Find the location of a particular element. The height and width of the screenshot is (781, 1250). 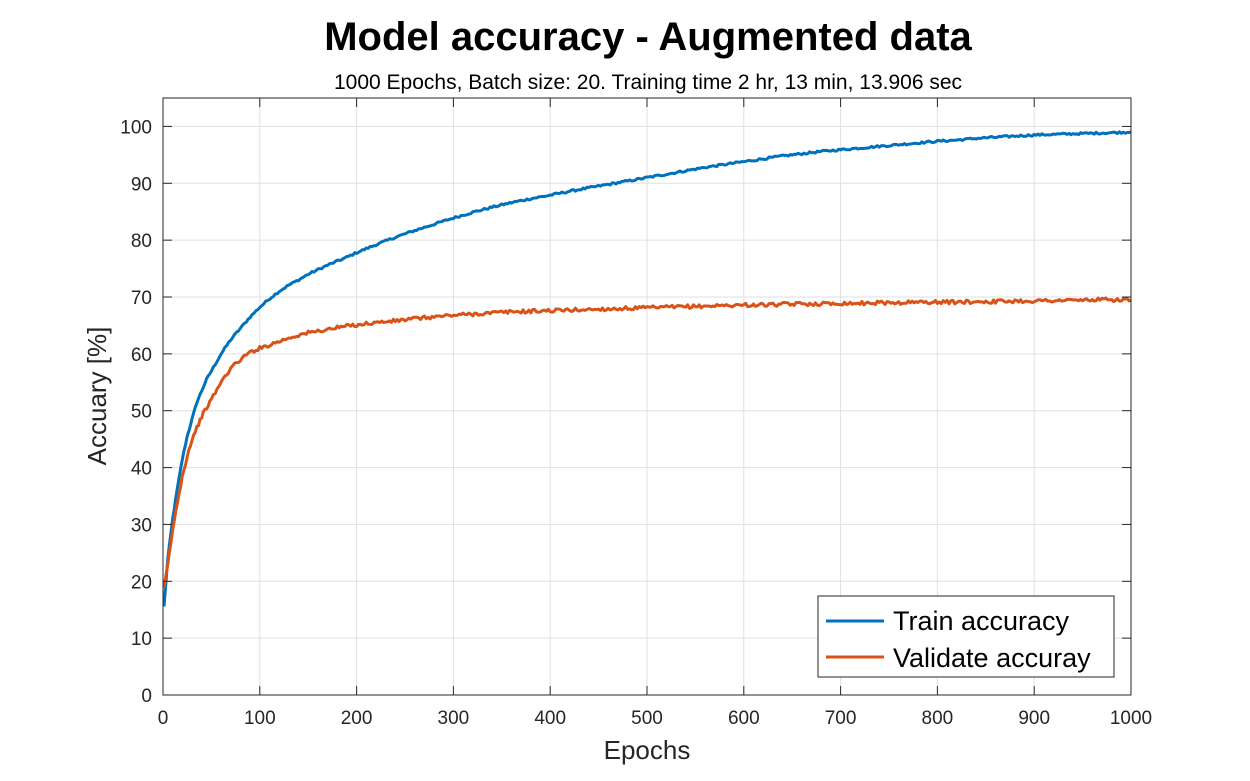

x-tick-label: 200 is located at coordinates (357, 718).